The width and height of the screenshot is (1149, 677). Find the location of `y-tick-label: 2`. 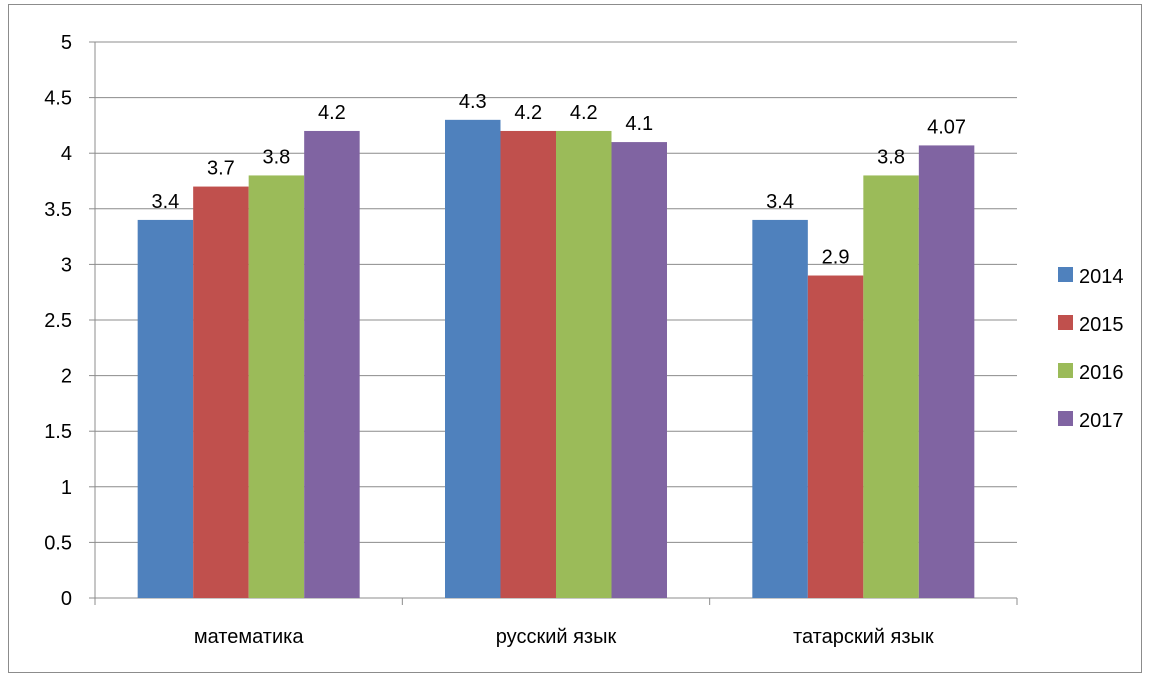

y-tick-label: 2 is located at coordinates (66, 377).